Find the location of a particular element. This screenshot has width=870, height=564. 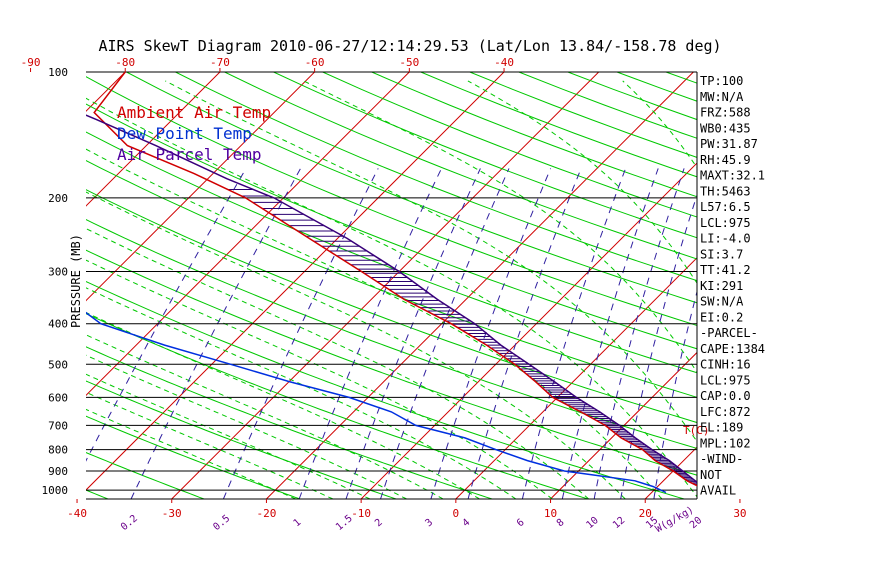

legend-entry: Air Parcel Temp is located at coordinates (189, 154).